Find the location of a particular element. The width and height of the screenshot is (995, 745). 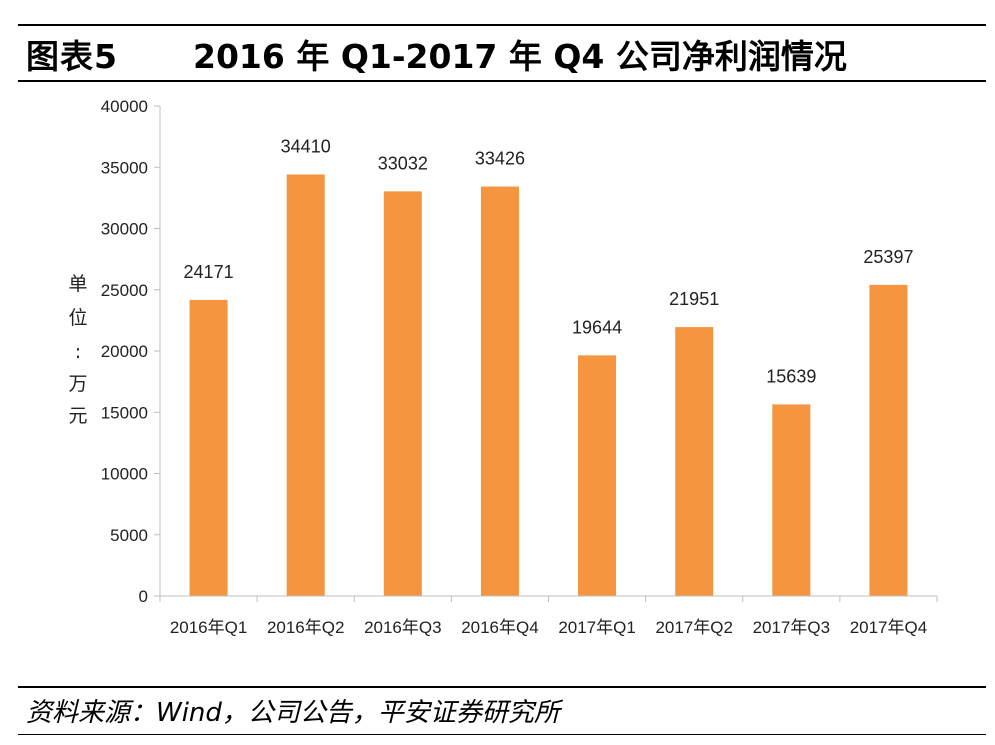

data-label: 33032 is located at coordinates (403, 163).